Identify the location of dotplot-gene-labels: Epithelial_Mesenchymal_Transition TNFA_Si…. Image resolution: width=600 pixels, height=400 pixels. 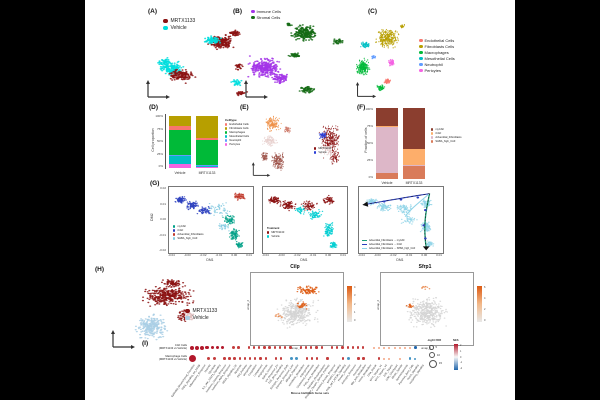
(298, 381).